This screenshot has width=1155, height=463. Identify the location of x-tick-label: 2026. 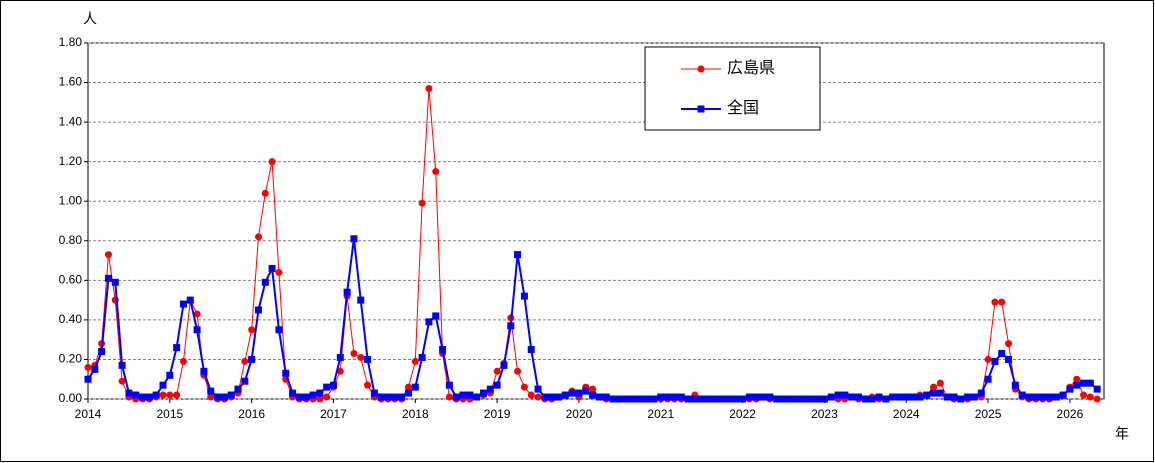
(1070, 414).